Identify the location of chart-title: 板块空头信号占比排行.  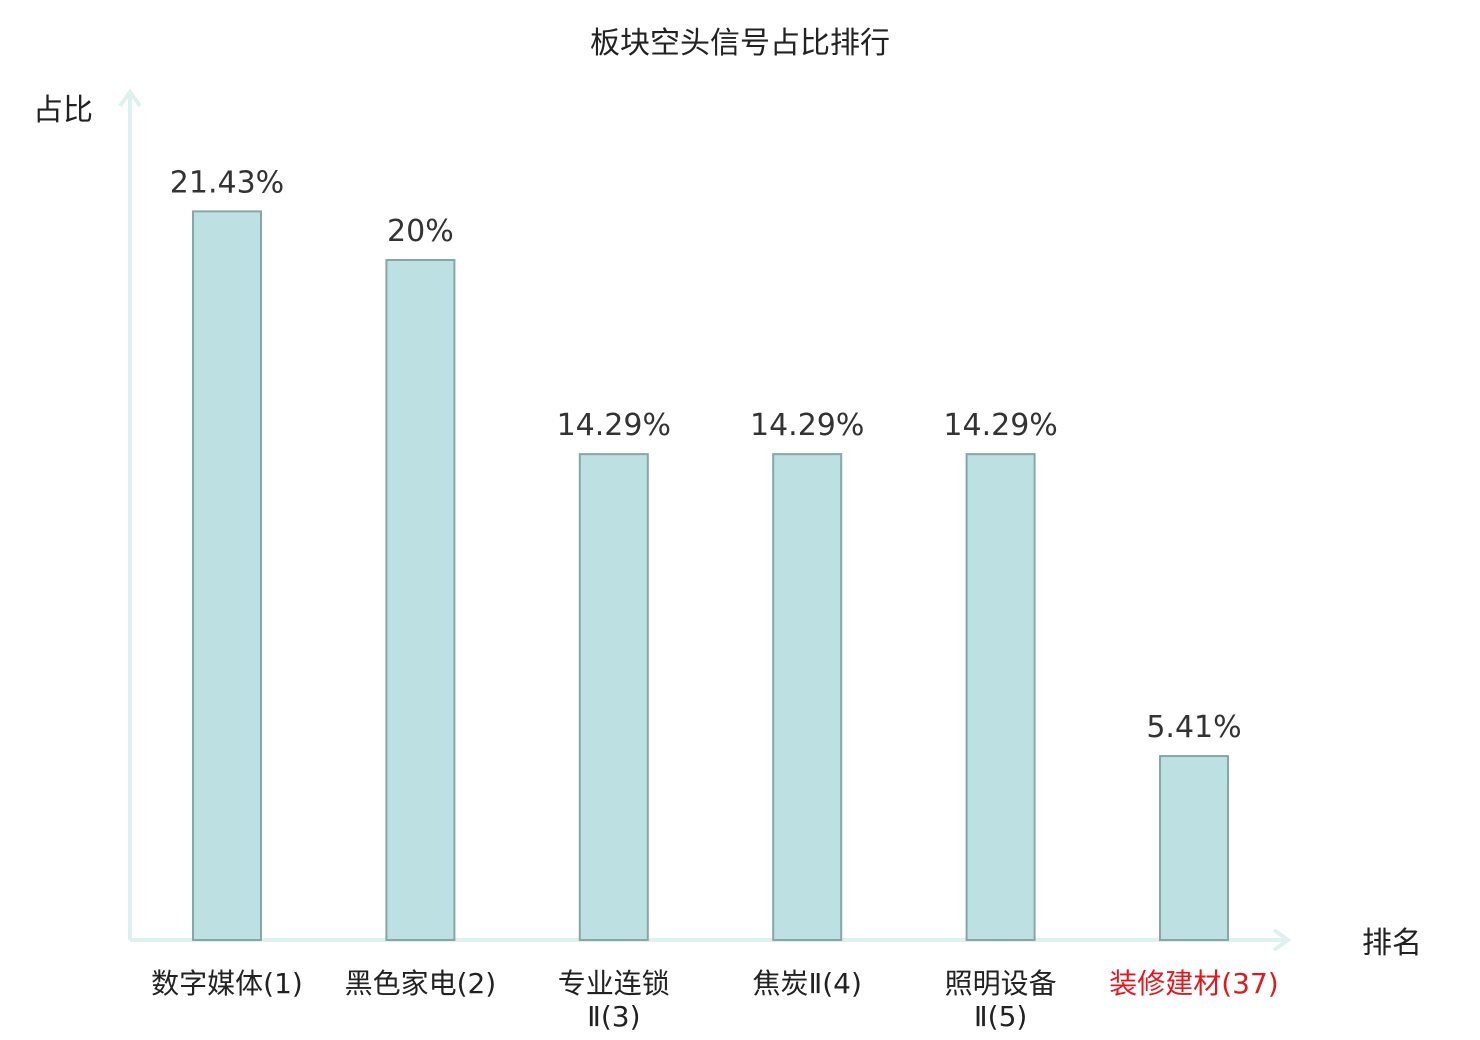
(740, 43).